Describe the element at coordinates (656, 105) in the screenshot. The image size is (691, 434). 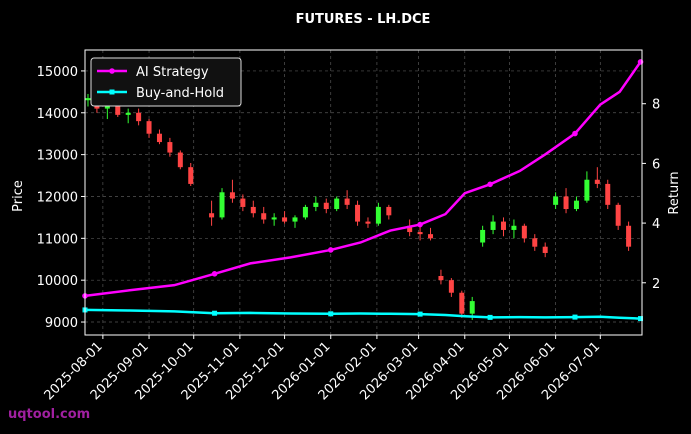
I see `y2-tick-label: 8` at that location.